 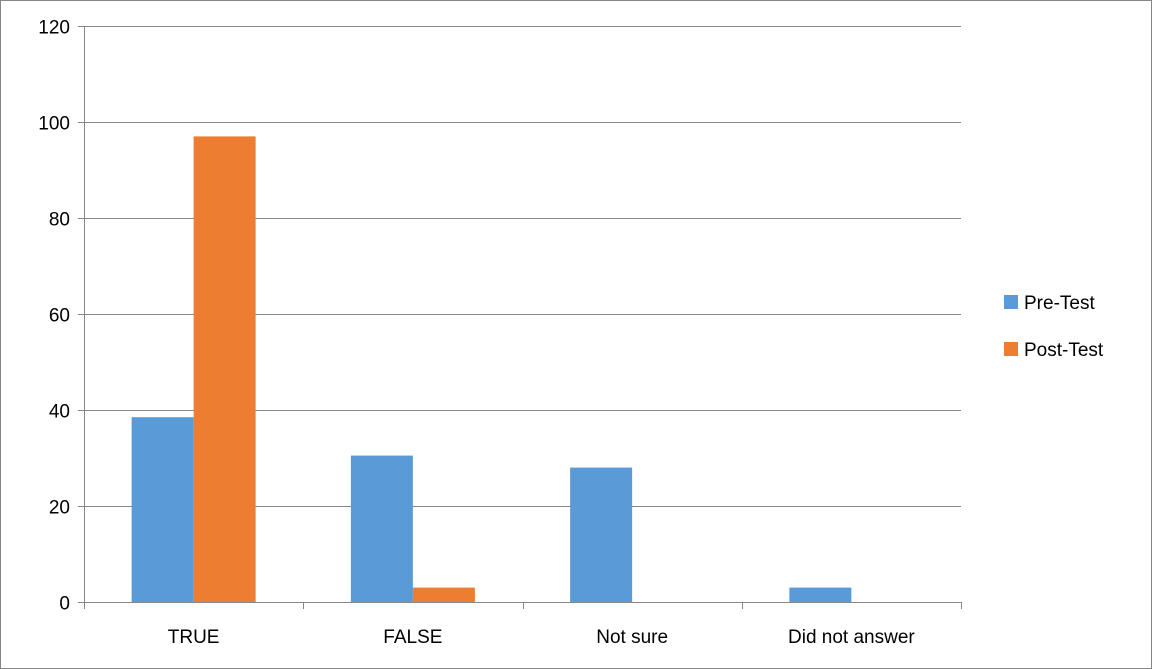 What do you see at coordinates (224, 369) in the screenshot?
I see `bar-post-test-true` at bounding box center [224, 369].